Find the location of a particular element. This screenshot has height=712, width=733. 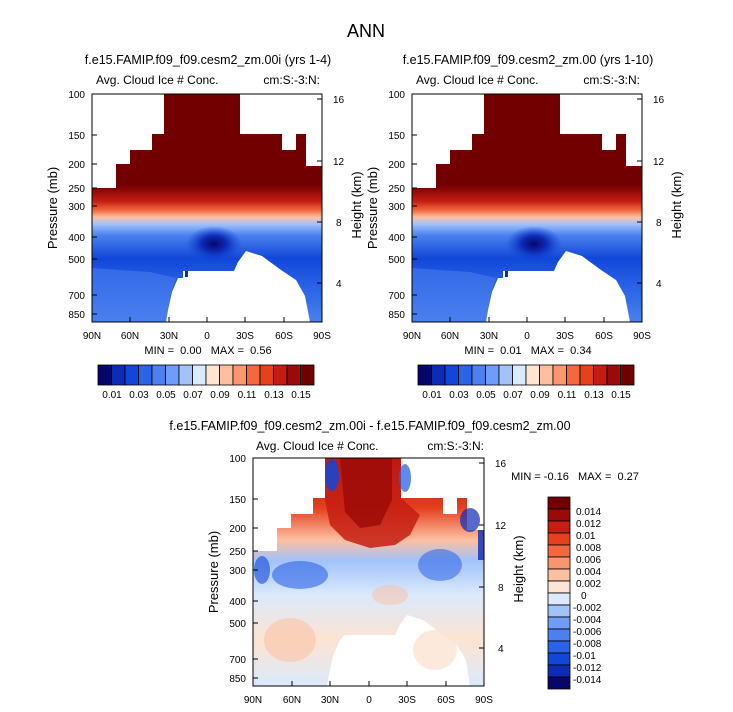

colorbar-label: -0.01 is located at coordinates (584, 656).